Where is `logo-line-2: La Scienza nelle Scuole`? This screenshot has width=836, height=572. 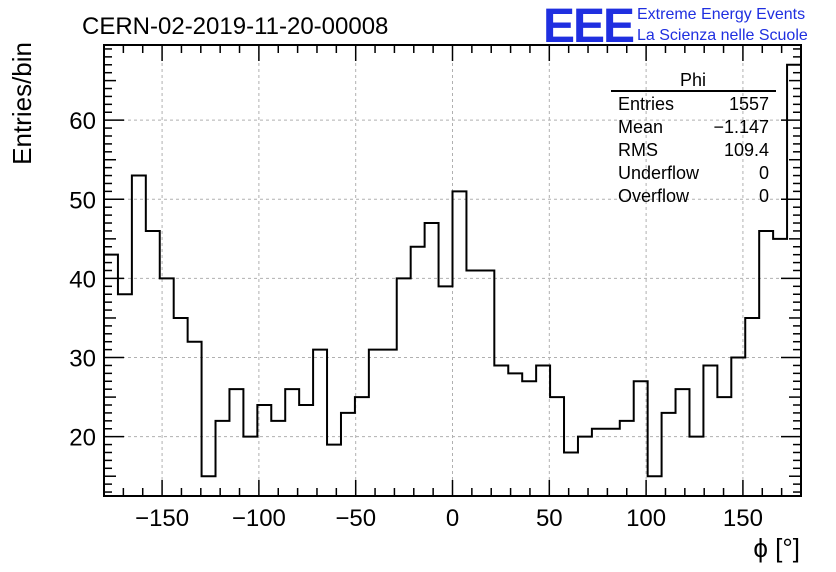 logo-line-2: La Scienza nelle Scuole is located at coordinates (722, 35).